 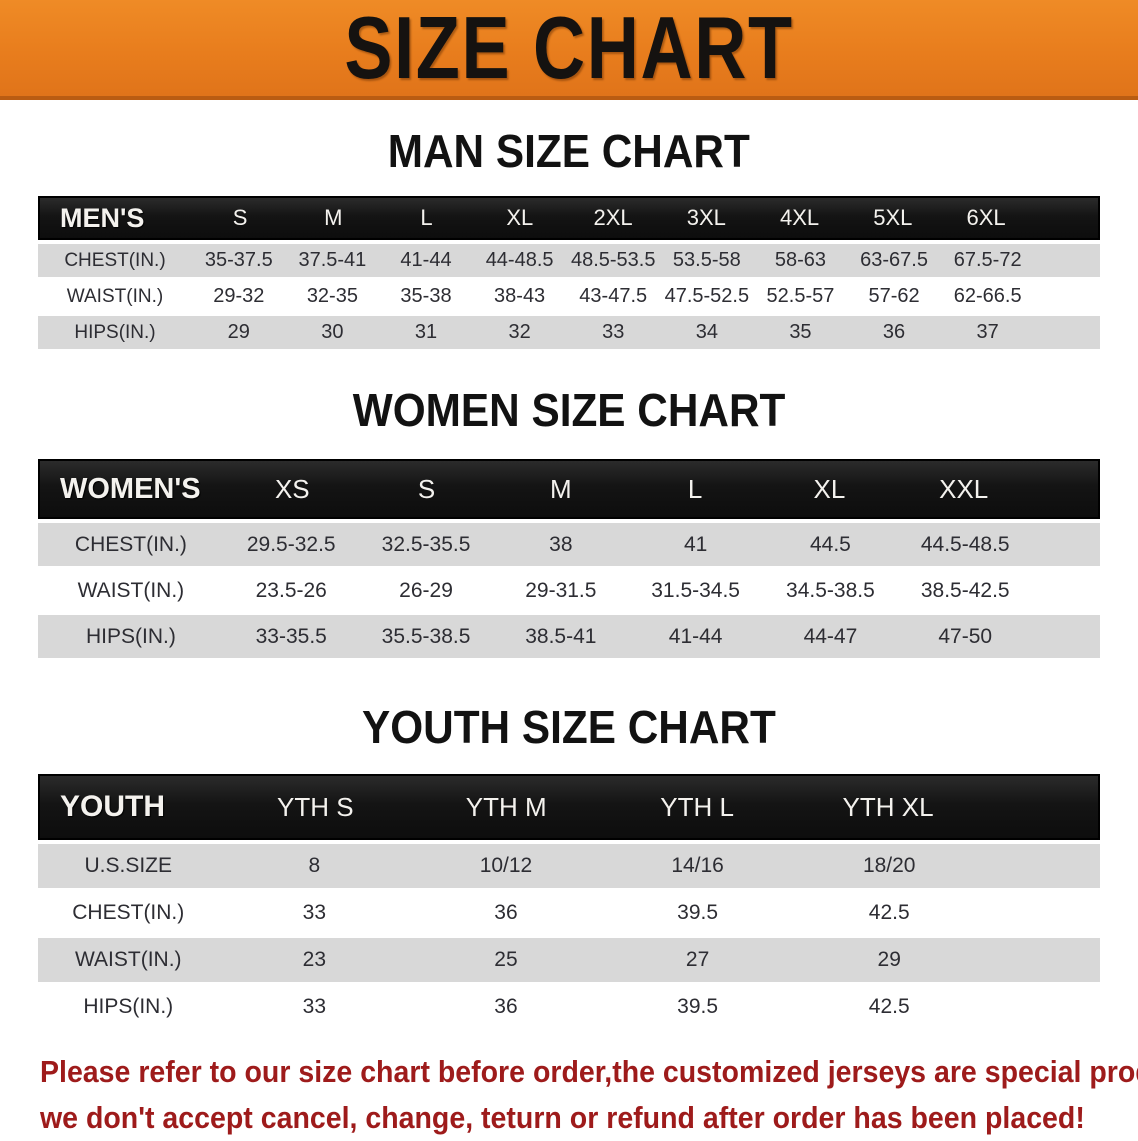 I want to click on size-cell: 38-43, so click(x=520, y=296).